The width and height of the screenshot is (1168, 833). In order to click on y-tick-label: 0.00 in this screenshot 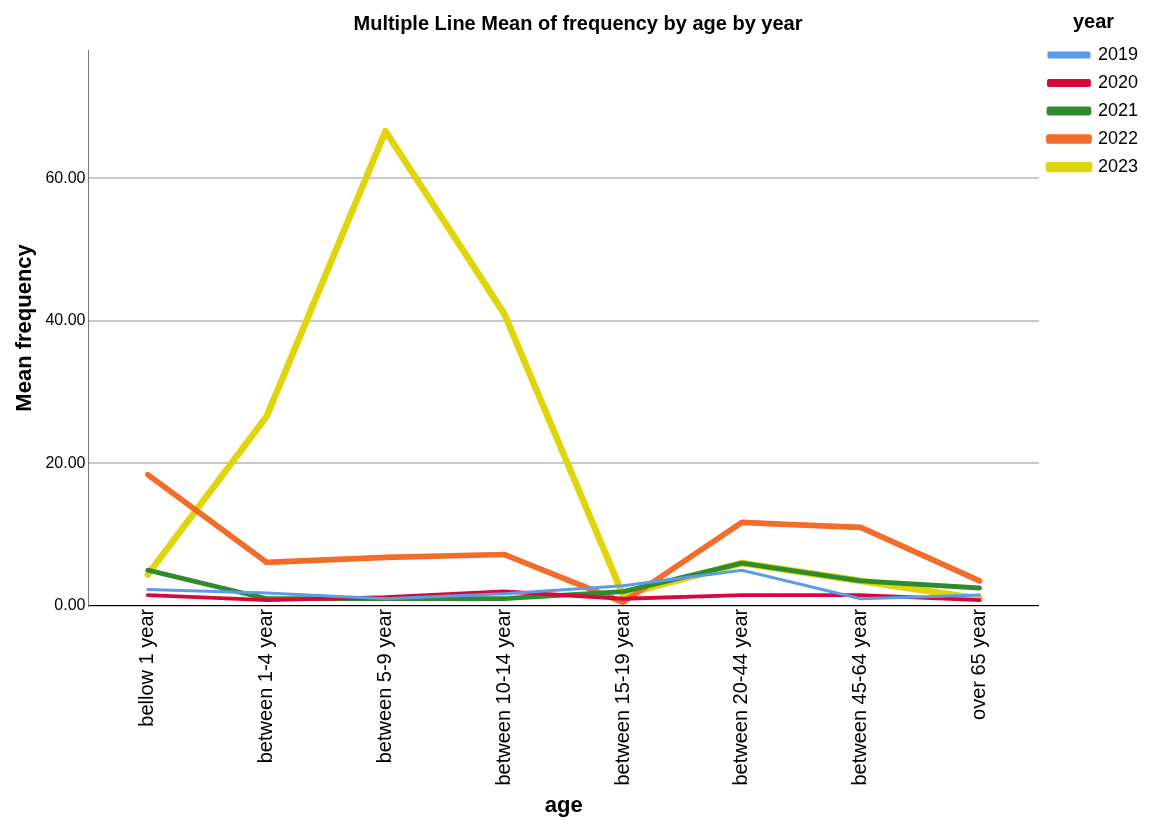, I will do `click(70, 605)`.